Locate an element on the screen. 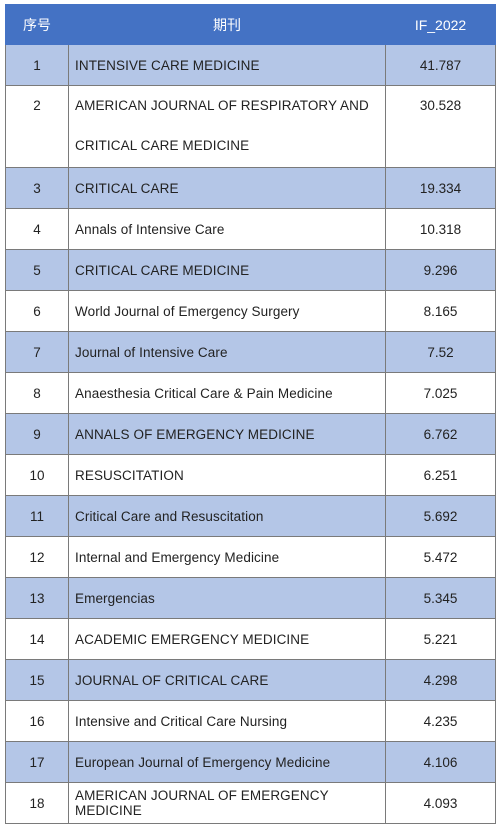  journal-name: INTENSIVE CARE MEDICINE is located at coordinates (227, 65).